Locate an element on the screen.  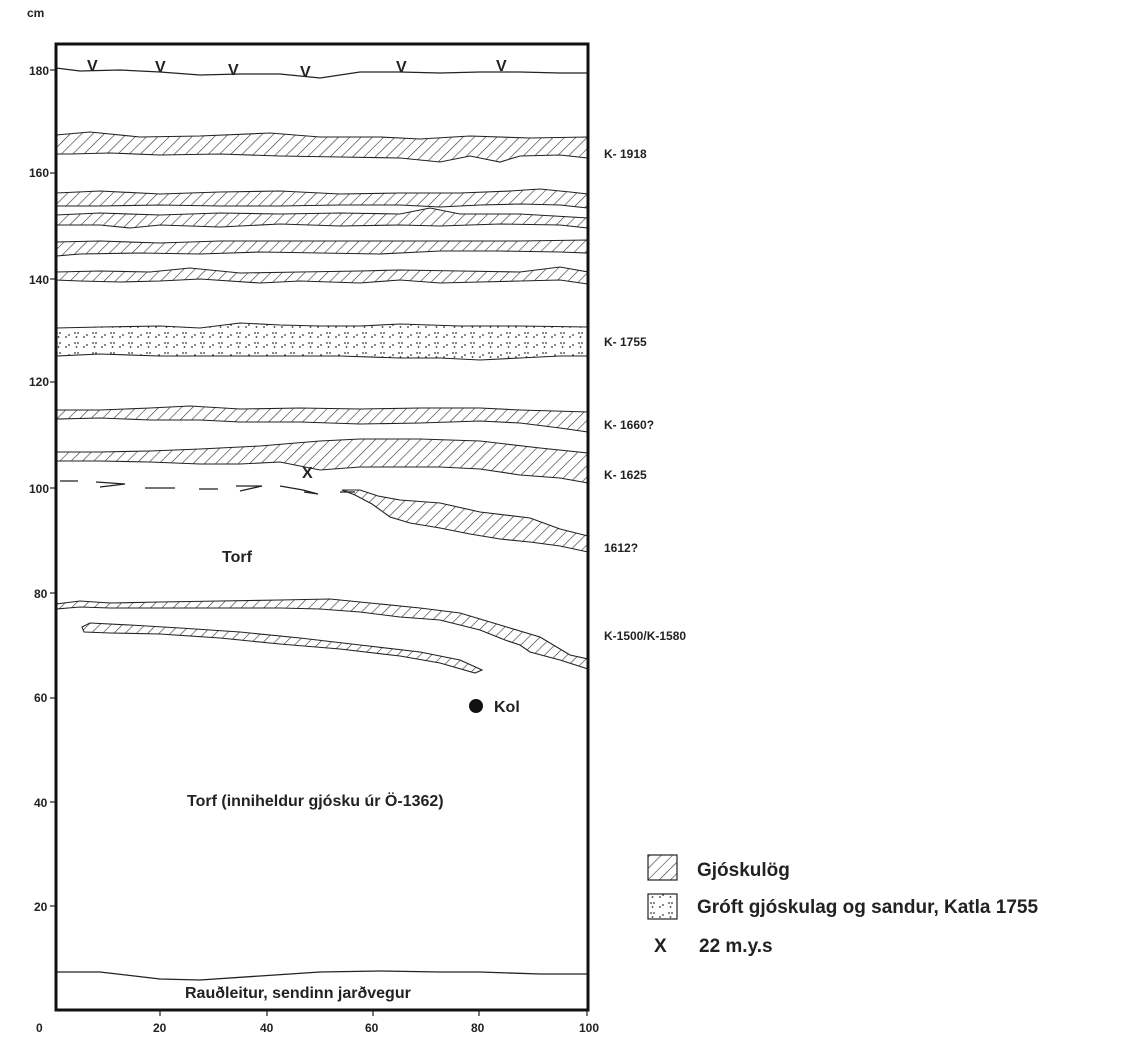
legend-x-symbol: X is located at coordinates (660, 946).